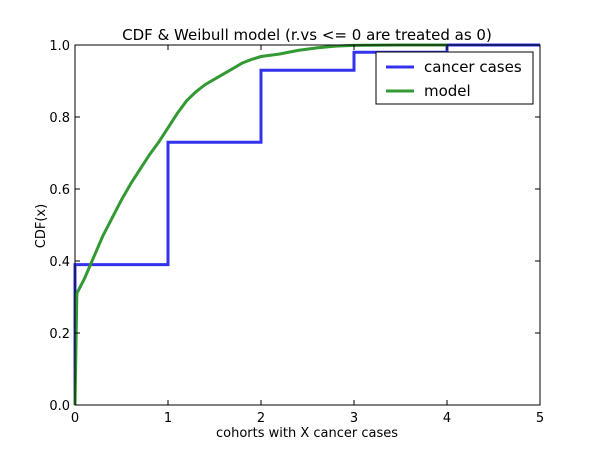  Describe the element at coordinates (59, 406) in the screenshot. I see `y-tick-label: 0.0` at that location.